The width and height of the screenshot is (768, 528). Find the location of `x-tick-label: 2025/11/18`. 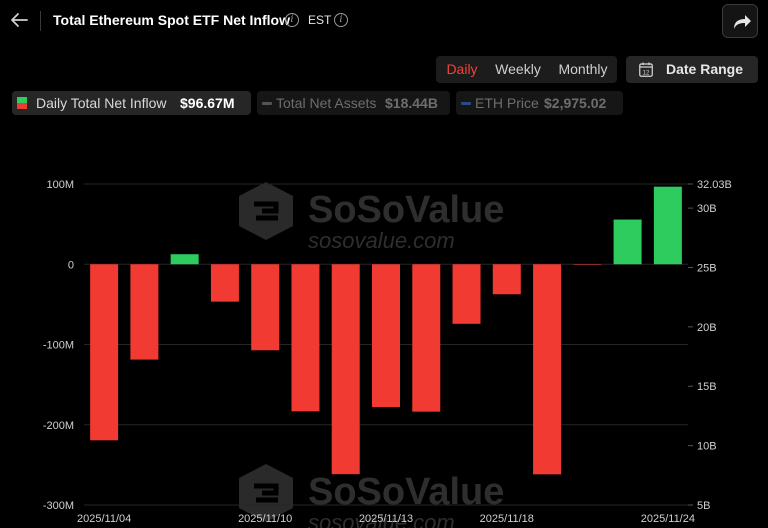

x-tick-label: 2025/11/18 is located at coordinates (507, 519).